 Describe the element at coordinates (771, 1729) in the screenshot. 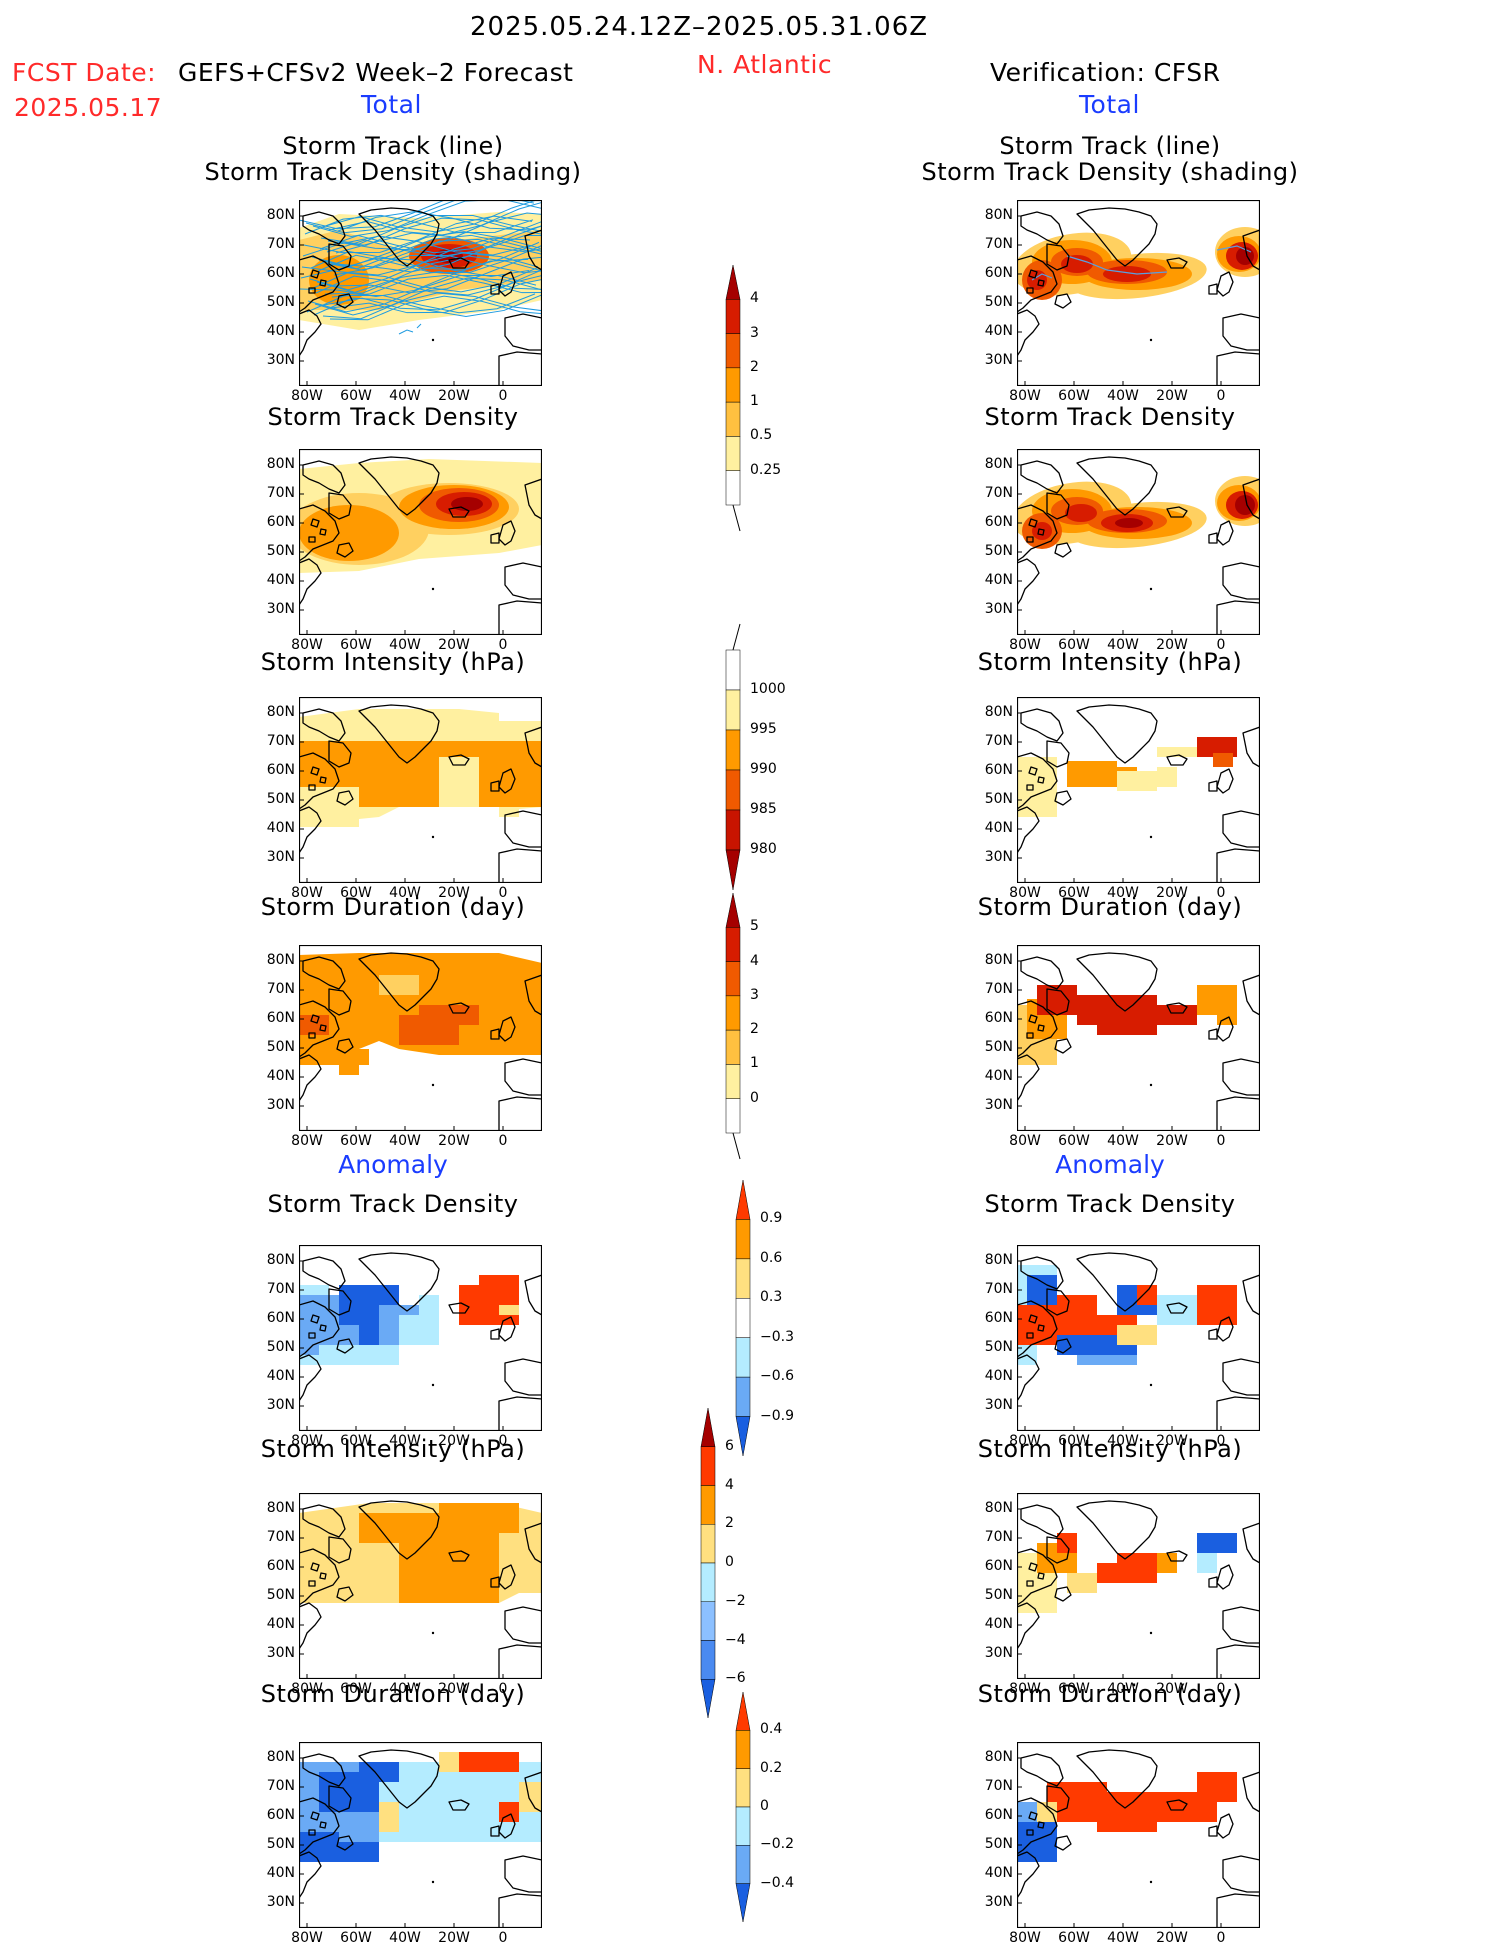

I see `colorbar-label: 0.4` at that location.